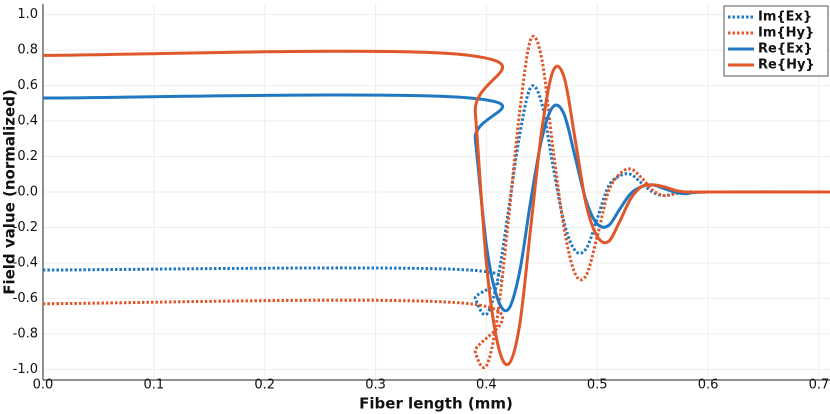 The width and height of the screenshot is (830, 414). I want to click on x-axis-title: Fiber length (mm), so click(436, 404).